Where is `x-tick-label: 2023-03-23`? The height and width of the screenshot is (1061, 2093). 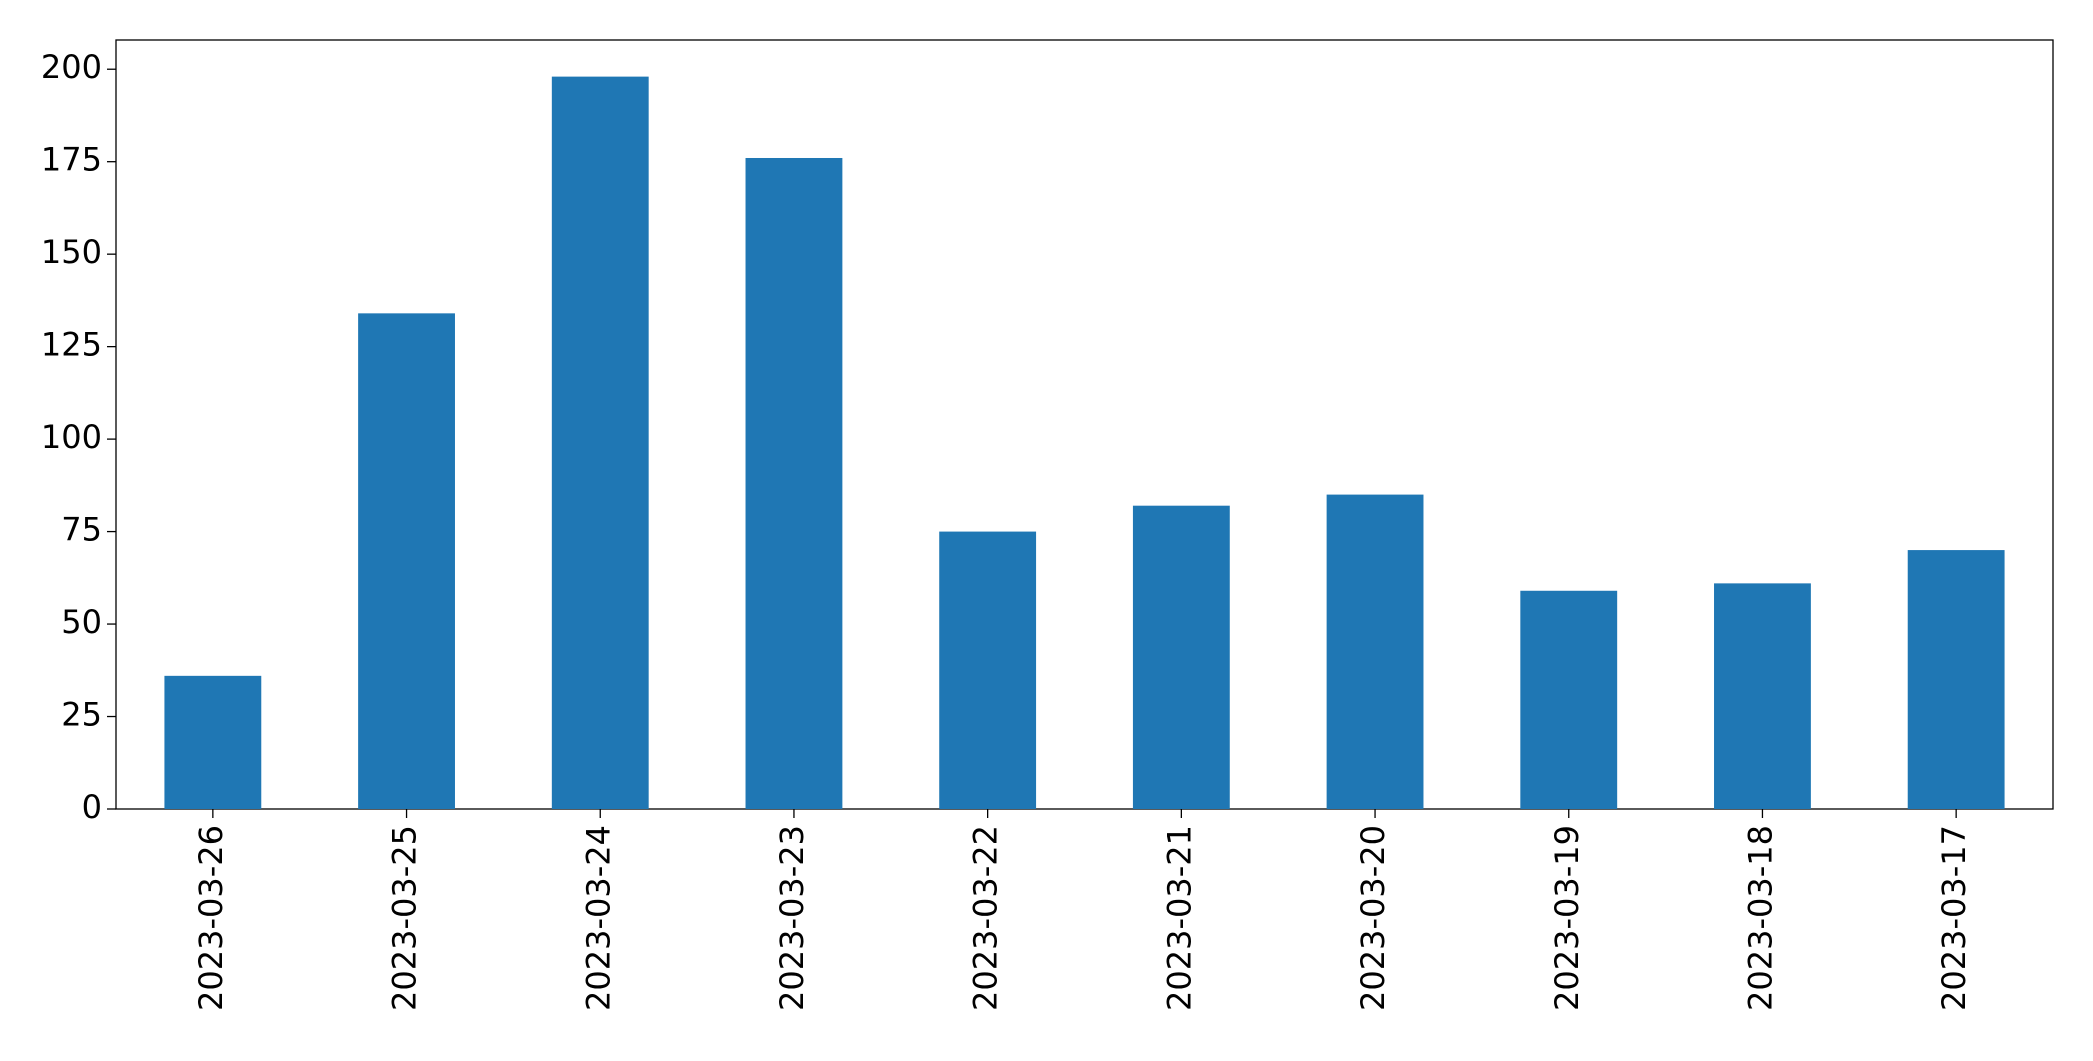
x-tick-label: 2023-03-23 is located at coordinates (792, 918).